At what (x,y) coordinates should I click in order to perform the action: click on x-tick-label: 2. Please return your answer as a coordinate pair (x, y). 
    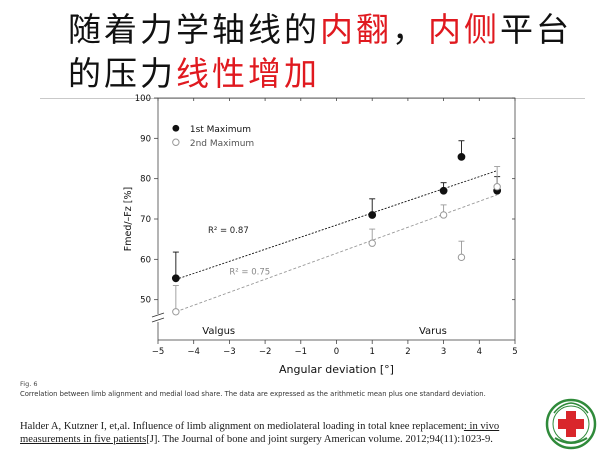
    Looking at the image, I should click on (407, 352).